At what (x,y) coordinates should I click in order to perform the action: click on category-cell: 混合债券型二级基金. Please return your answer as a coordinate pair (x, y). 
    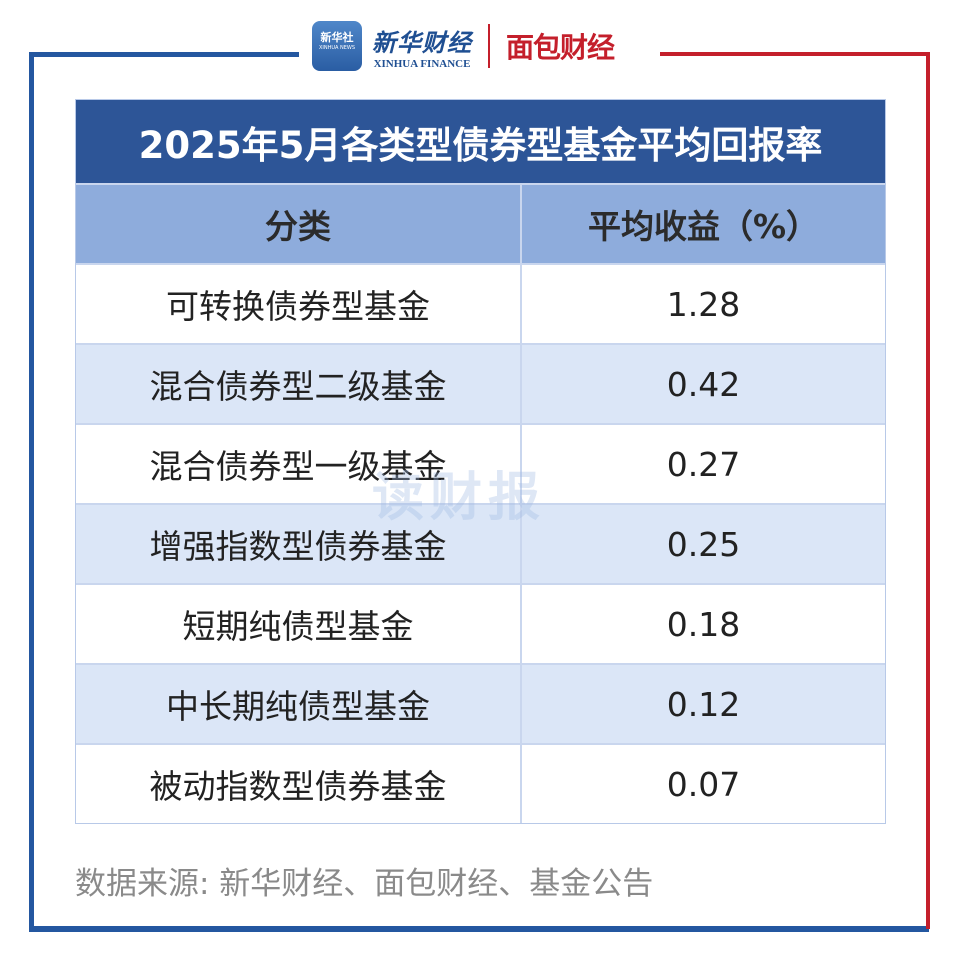
    Looking at the image, I should click on (299, 384).